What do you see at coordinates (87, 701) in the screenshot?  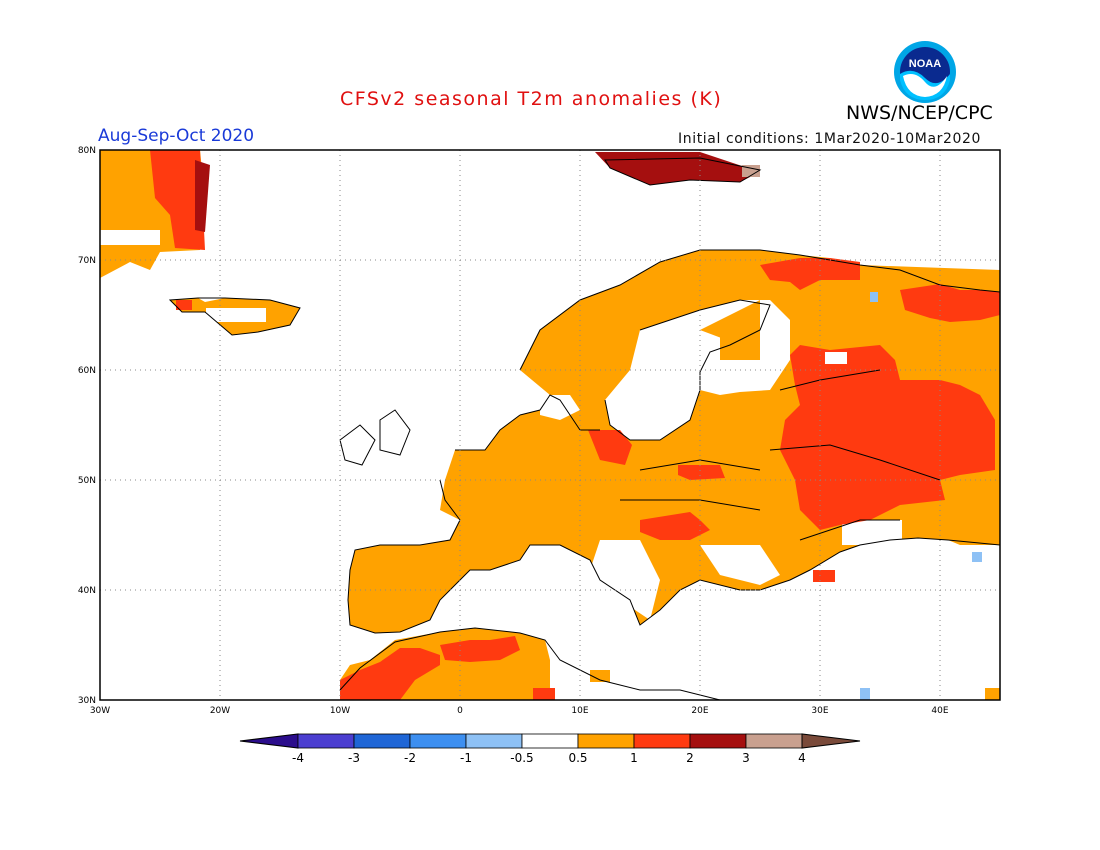 I see `lat-label: 30N` at bounding box center [87, 701].